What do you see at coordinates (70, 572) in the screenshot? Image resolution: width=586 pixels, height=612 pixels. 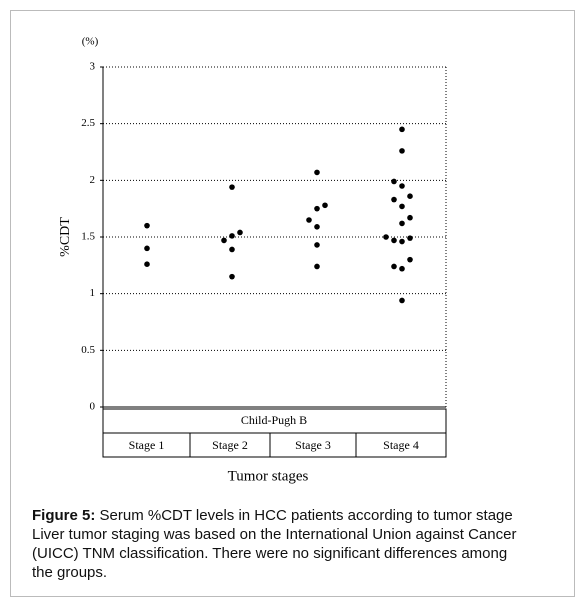 I see `caption-text: the groups.` at bounding box center [70, 572].